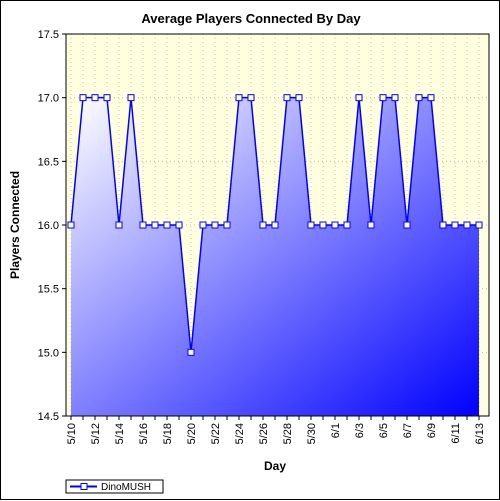 Image resolution: width=500 pixels, height=501 pixels. What do you see at coordinates (384, 430) in the screenshot?
I see `x-tick-label: 6/5` at bounding box center [384, 430].